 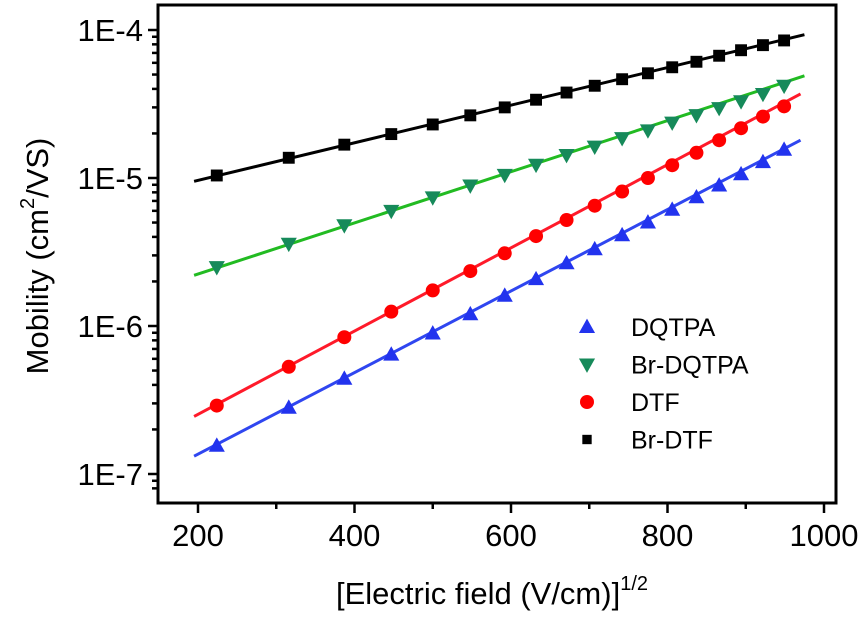 I want to click on legend-item: Br-DTF, so click(x=647, y=441).